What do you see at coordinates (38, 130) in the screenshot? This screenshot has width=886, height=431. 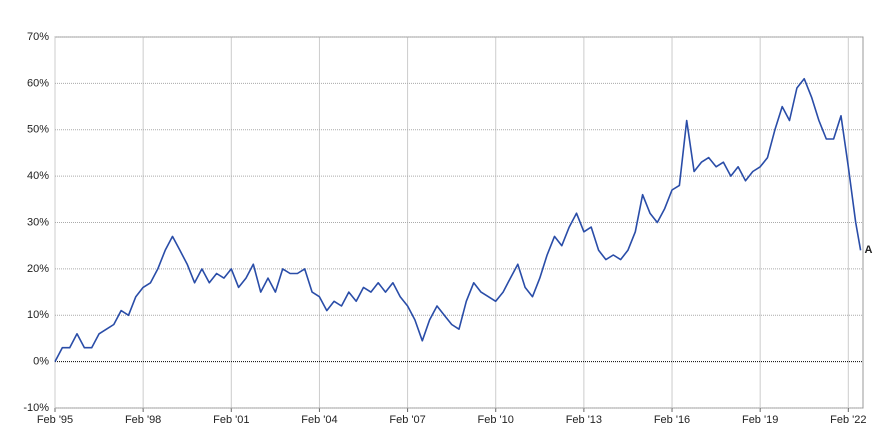 I see `y-tick-label: 50%` at bounding box center [38, 130].